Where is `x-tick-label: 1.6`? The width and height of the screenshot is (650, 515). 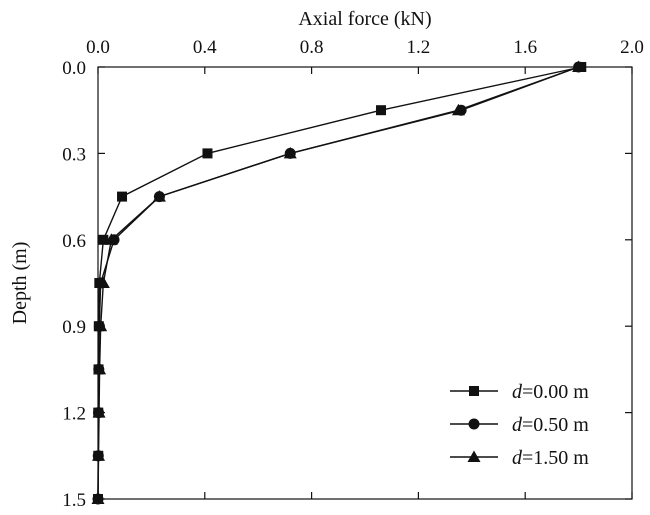 x-tick-label: 1.6 is located at coordinates (525, 47).